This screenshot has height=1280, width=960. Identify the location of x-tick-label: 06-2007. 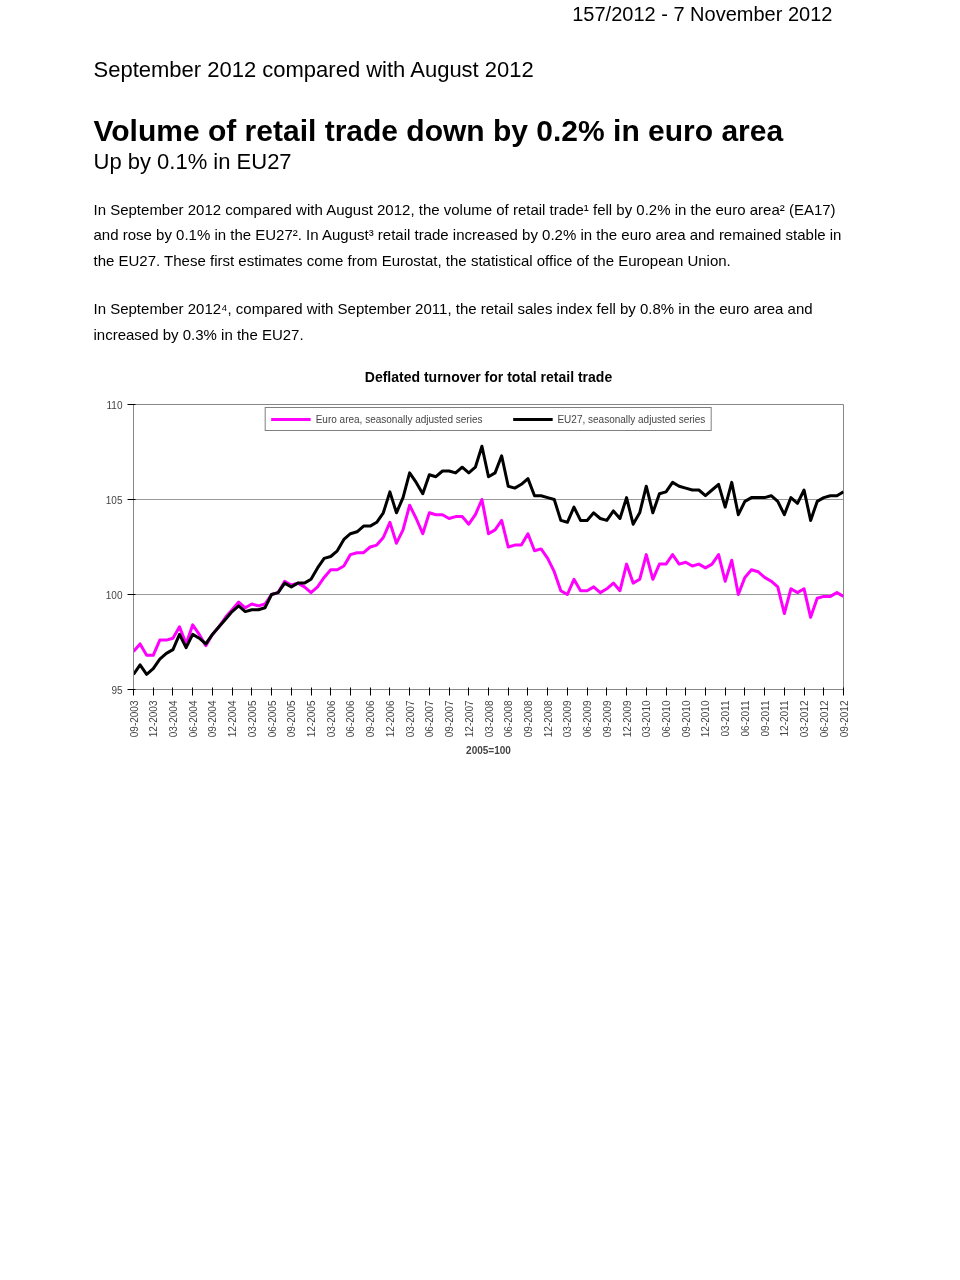
(430, 719).